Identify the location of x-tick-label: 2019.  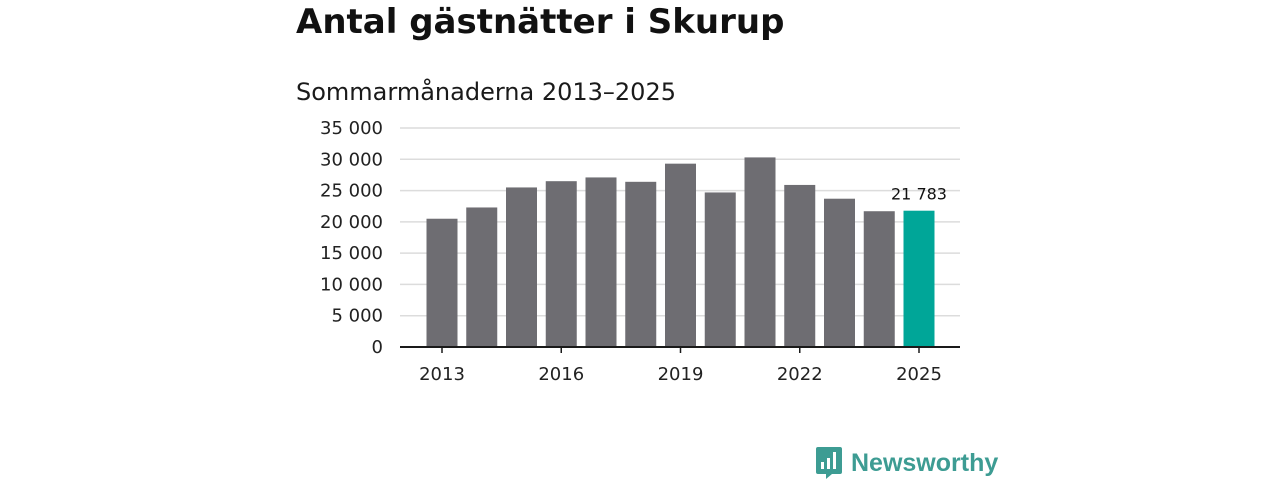
(681, 374).